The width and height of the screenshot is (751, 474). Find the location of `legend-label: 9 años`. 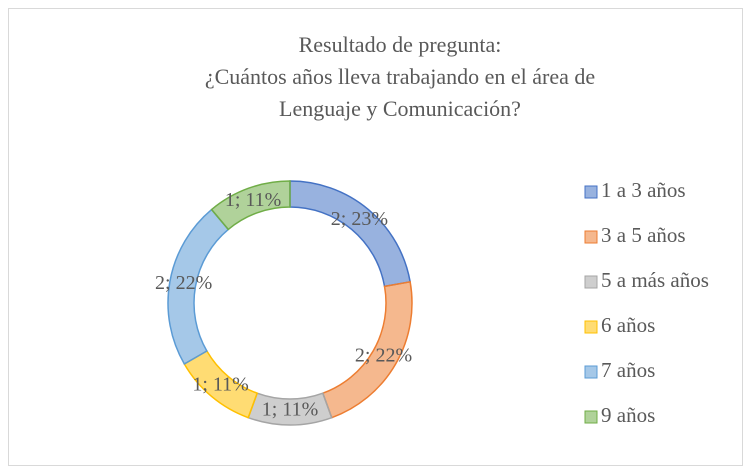

legend-label: 9 años is located at coordinates (628, 415).